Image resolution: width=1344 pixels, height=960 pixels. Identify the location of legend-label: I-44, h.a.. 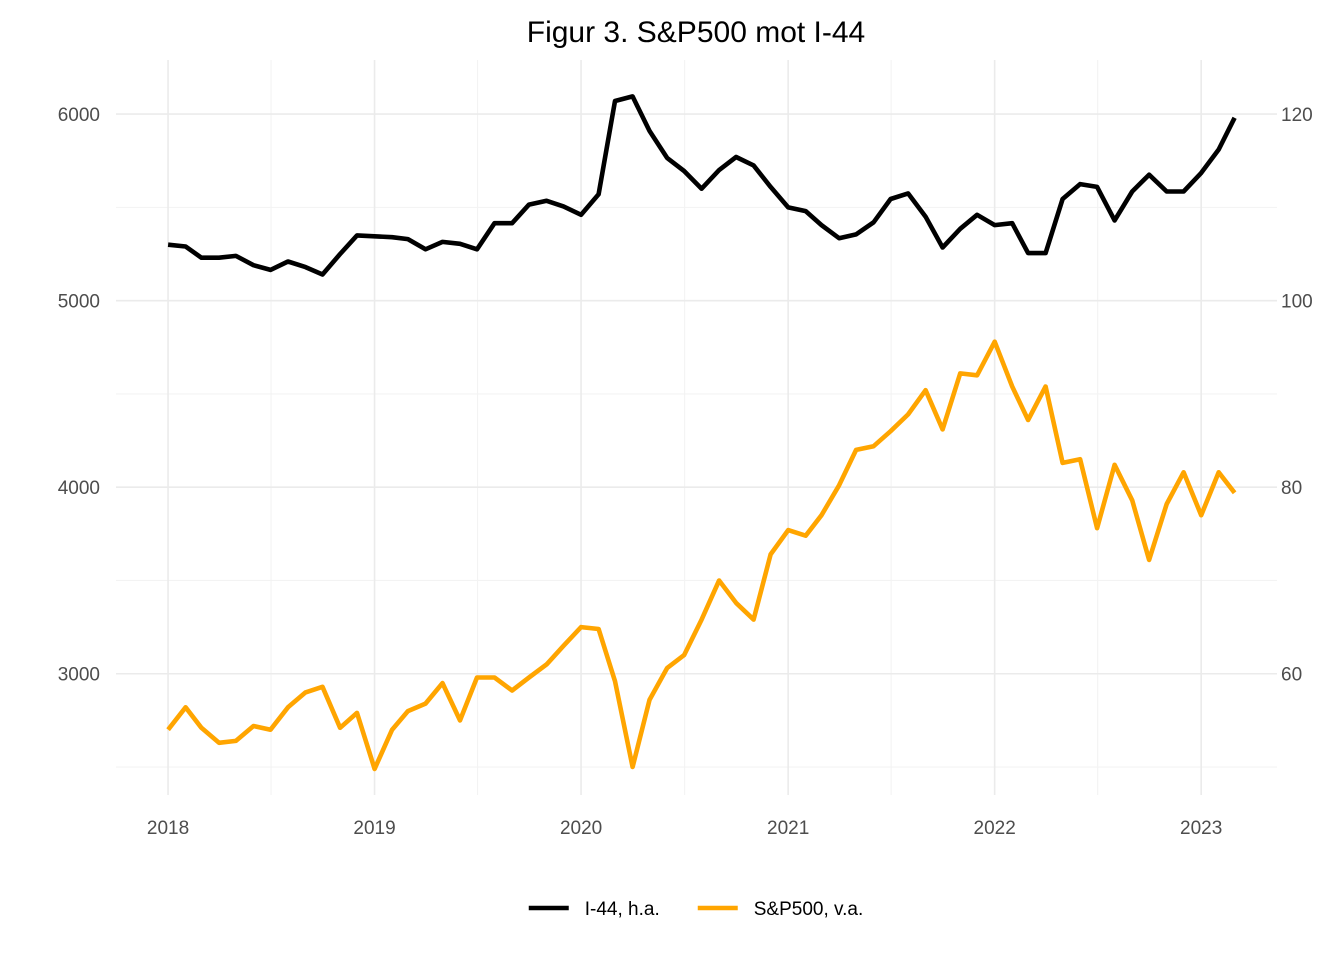
(622, 909).